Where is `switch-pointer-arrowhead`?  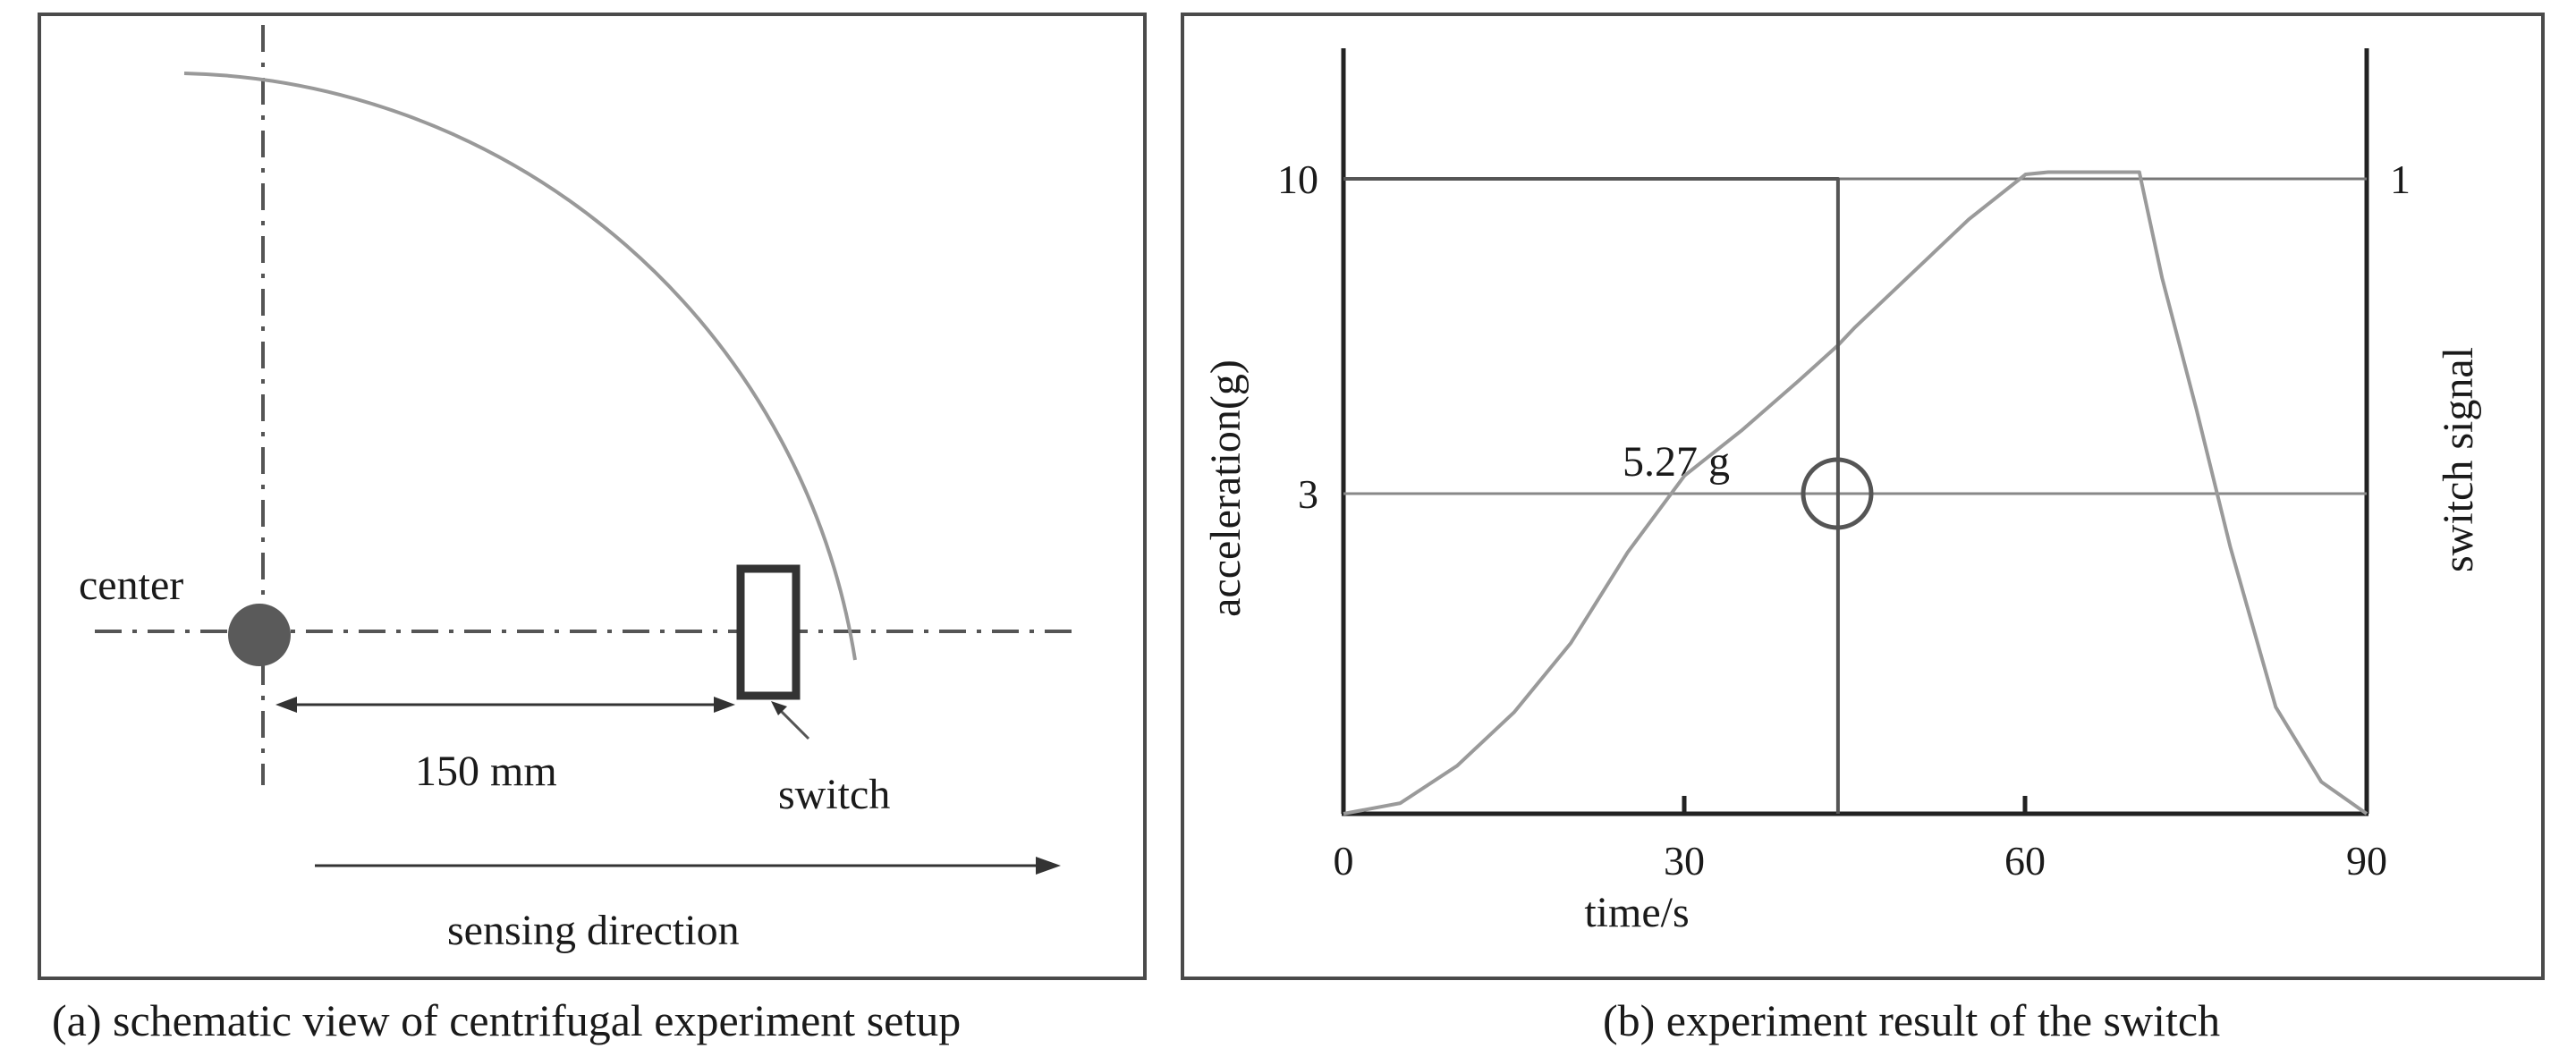 switch-pointer-arrowhead is located at coordinates (779, 708).